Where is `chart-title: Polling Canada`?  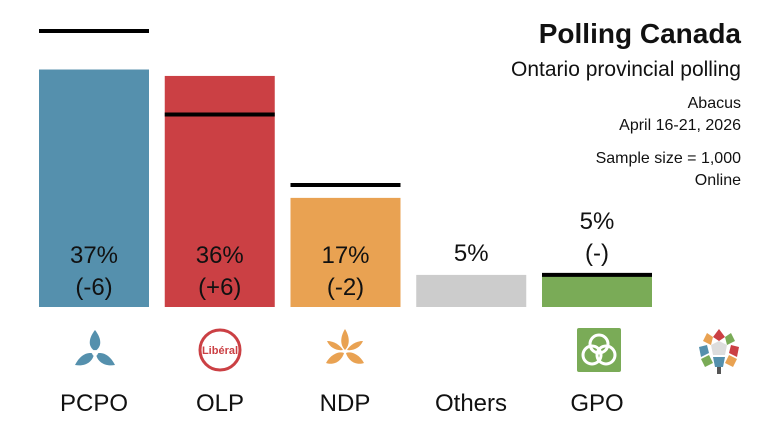
chart-title: Polling Canada is located at coordinates (639, 33).